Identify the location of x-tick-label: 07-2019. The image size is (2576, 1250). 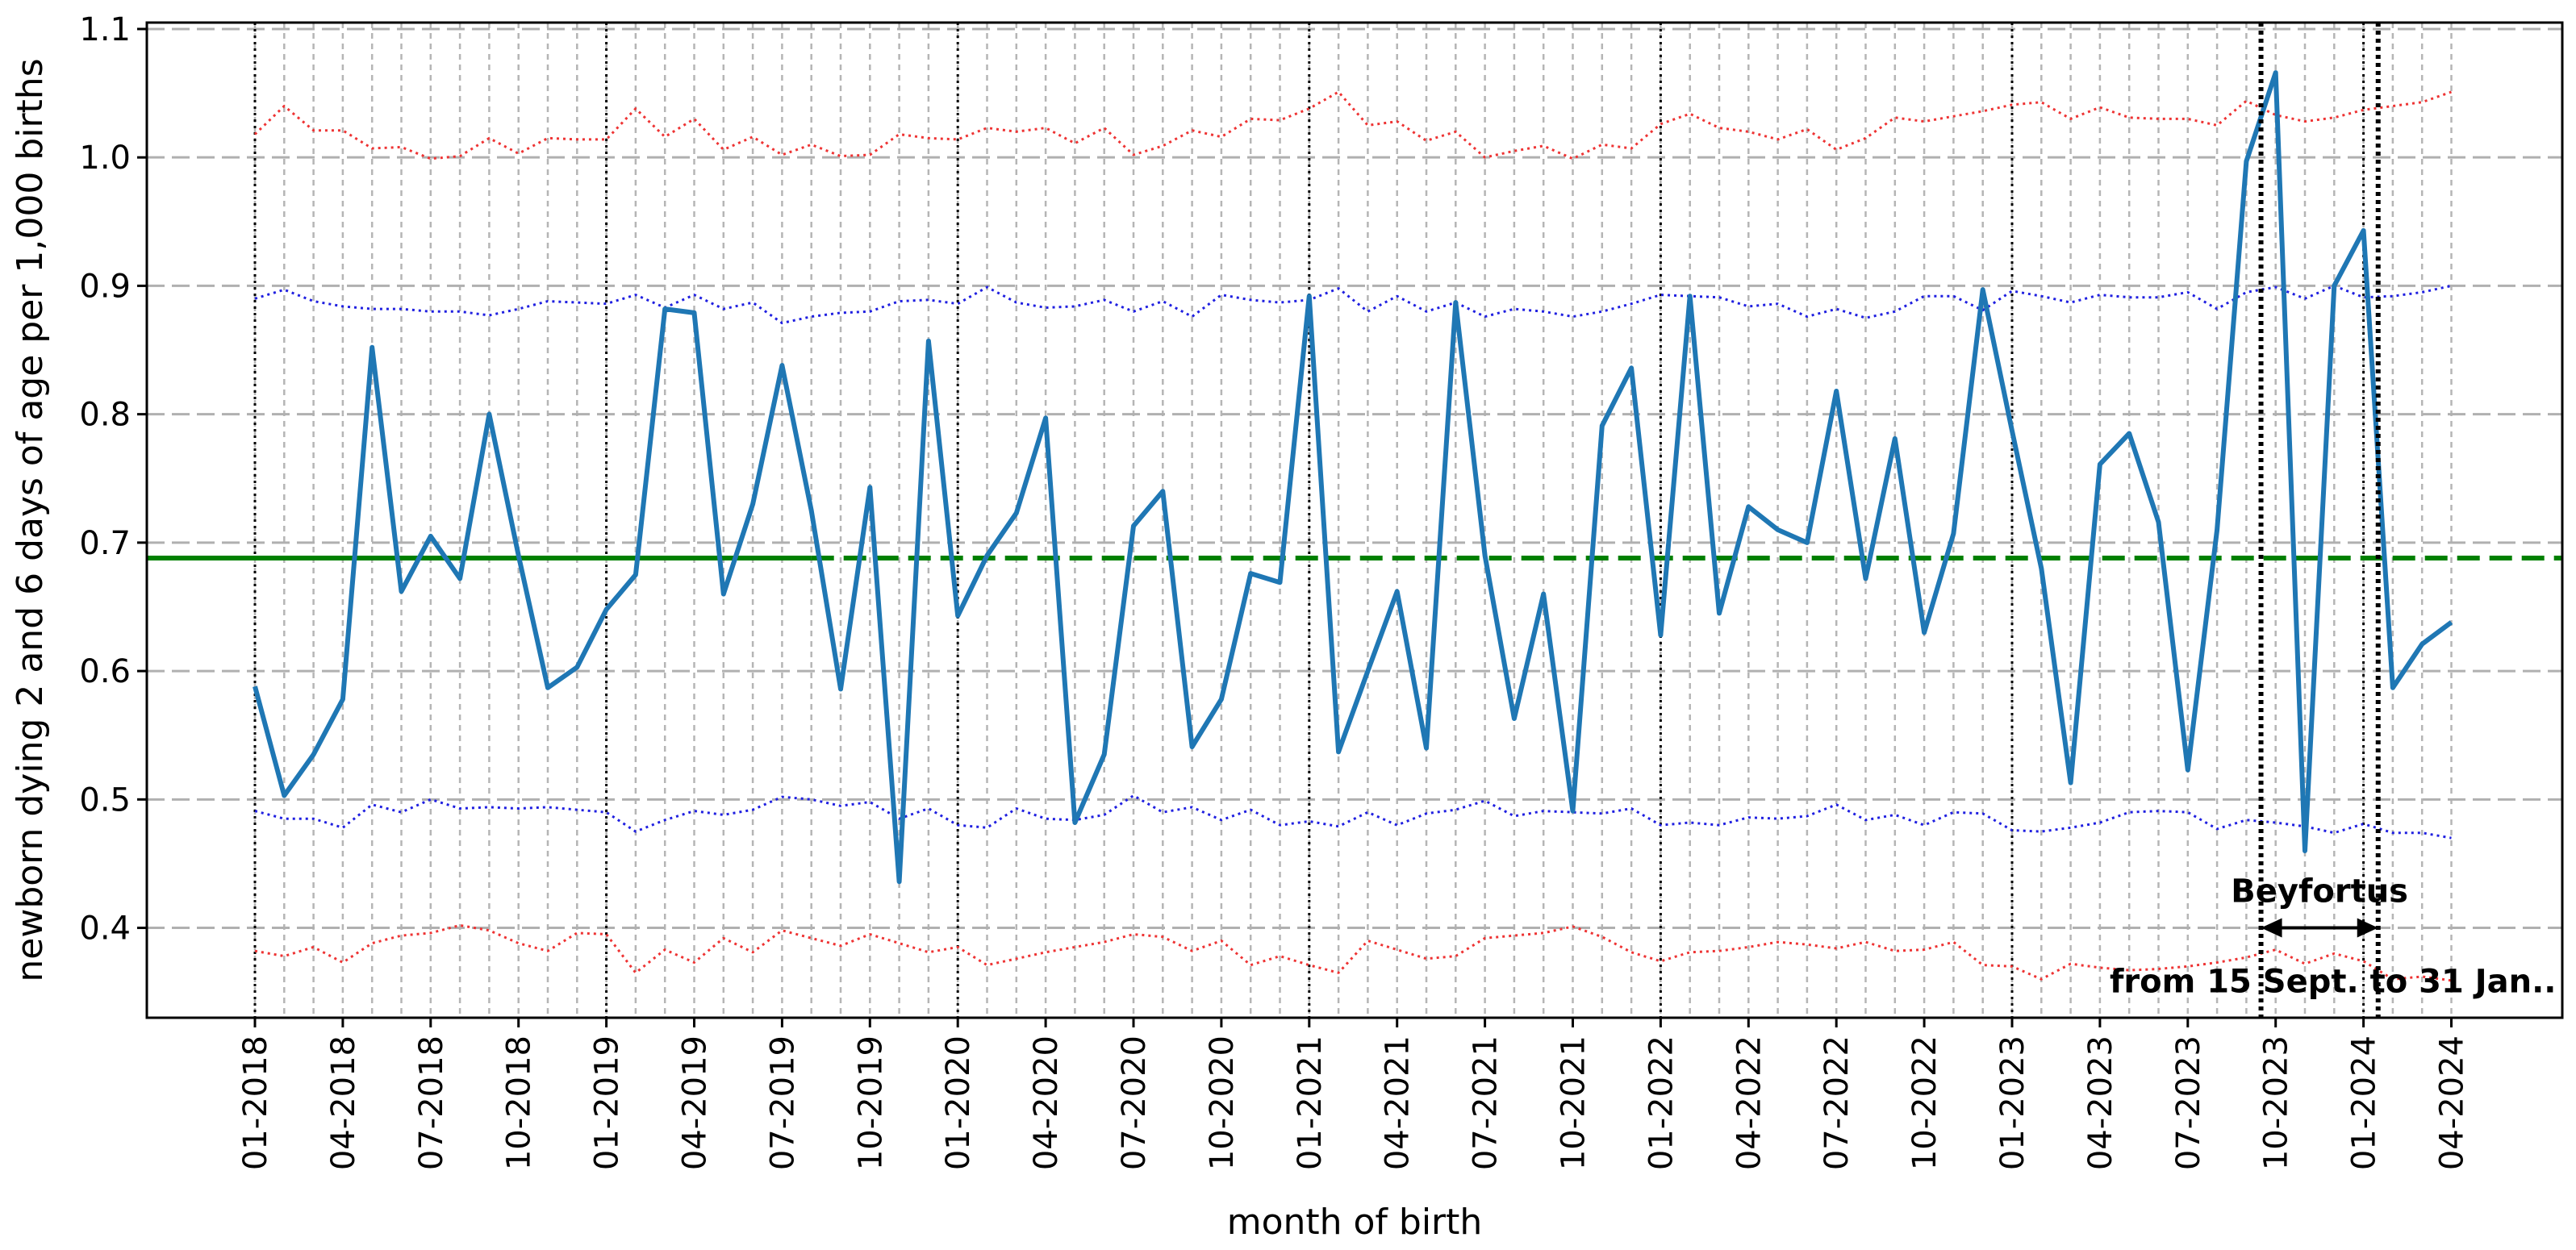
(782, 1102).